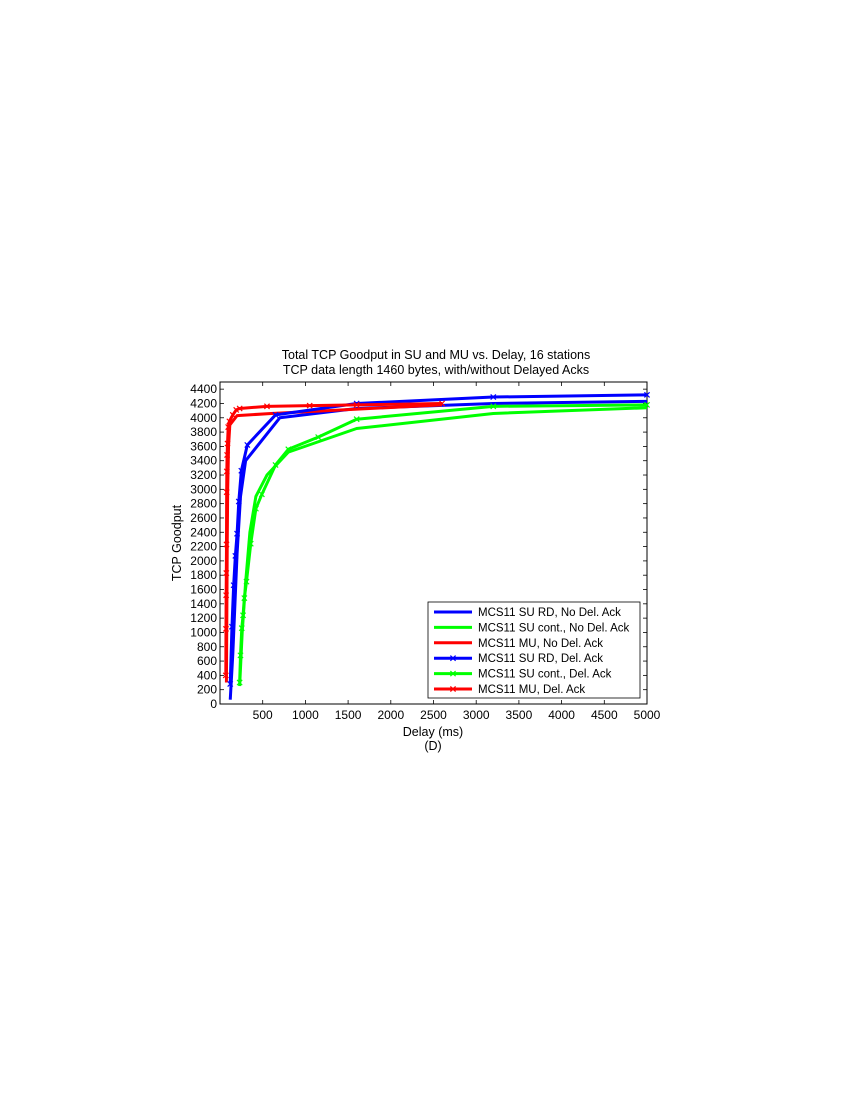 The image size is (850, 1100). What do you see at coordinates (207, 675) in the screenshot?
I see `y-tick-label: 400` at bounding box center [207, 675].